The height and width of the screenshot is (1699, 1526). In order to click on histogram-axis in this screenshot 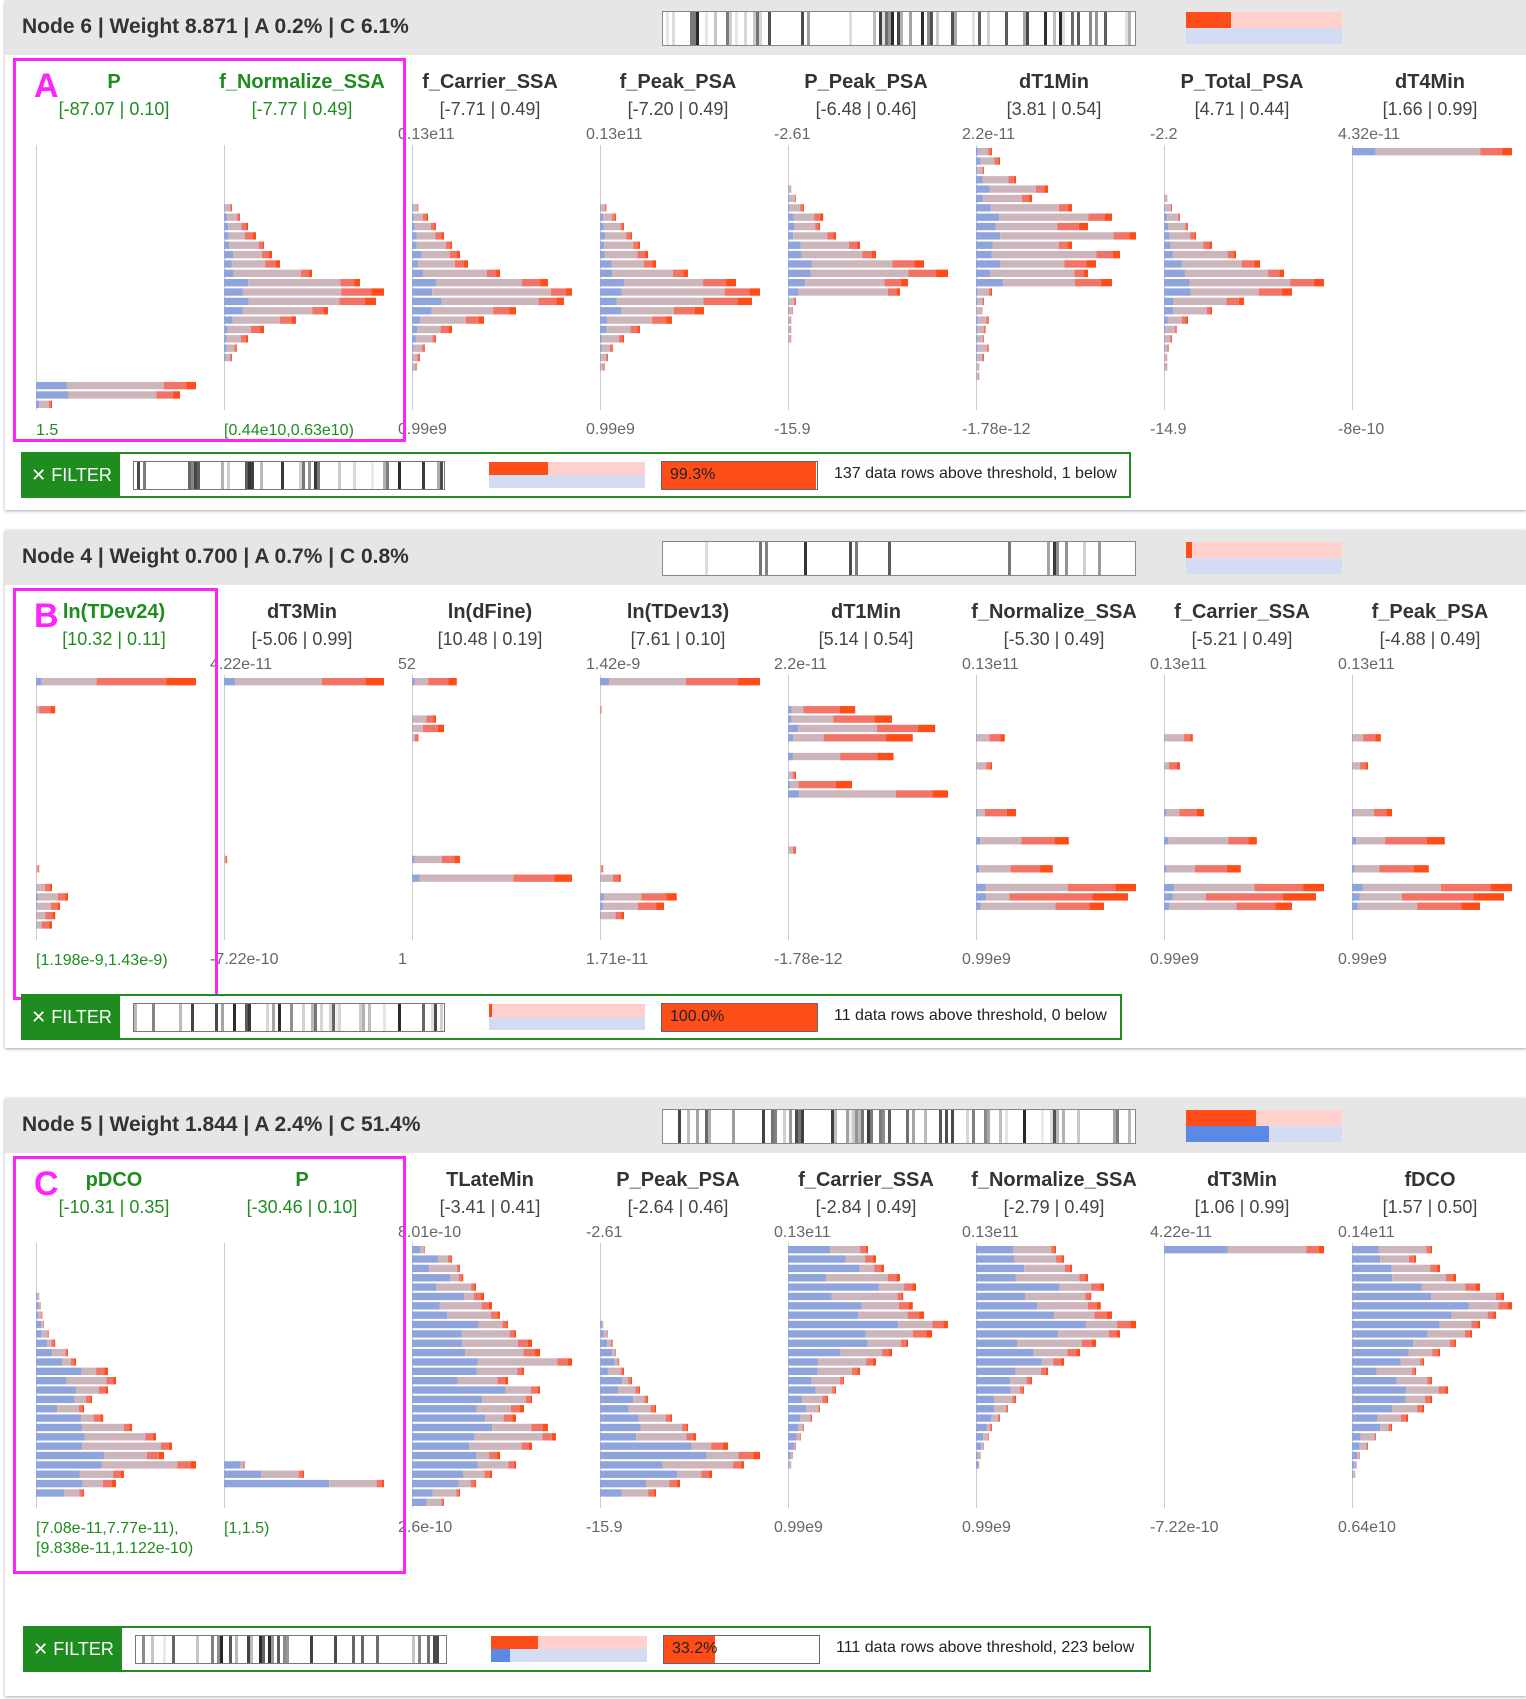, I will do `click(600, 1375)`.